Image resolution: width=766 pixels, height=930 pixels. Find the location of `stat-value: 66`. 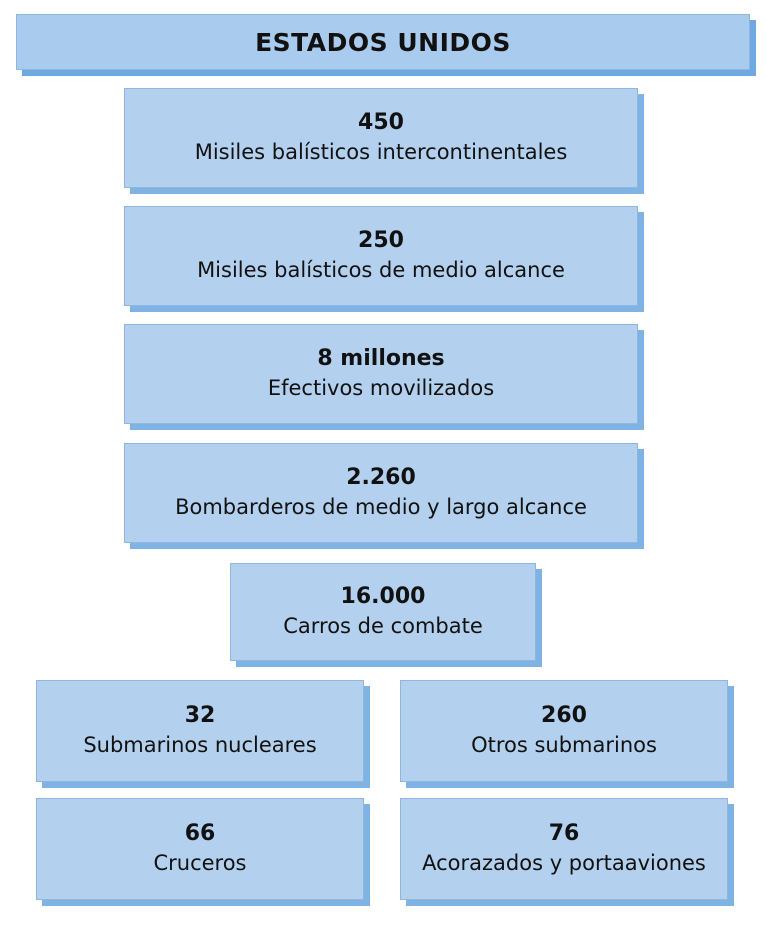

stat-value: 66 is located at coordinates (200, 833).